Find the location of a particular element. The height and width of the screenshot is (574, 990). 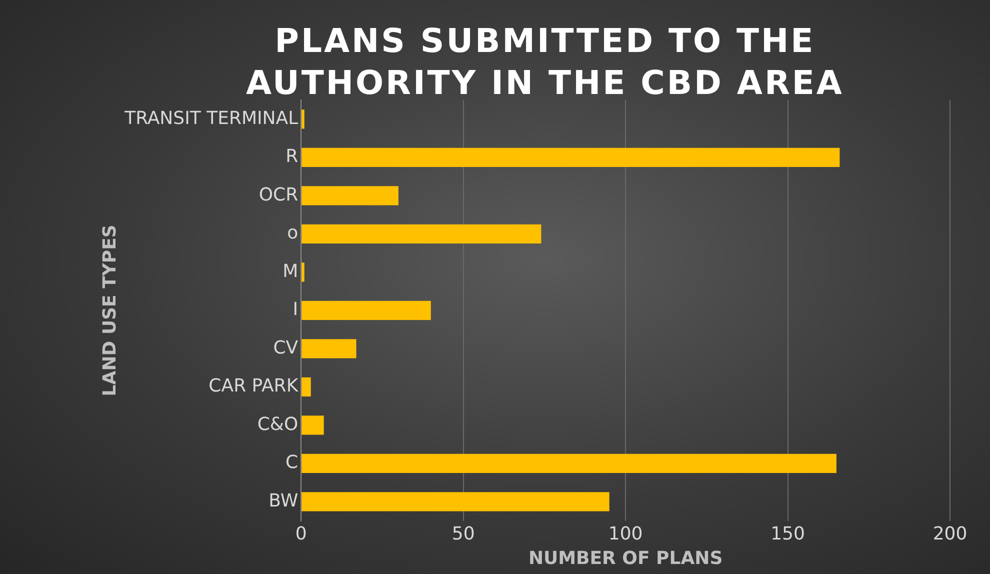

x-tick-label: 100 is located at coordinates (625, 533).